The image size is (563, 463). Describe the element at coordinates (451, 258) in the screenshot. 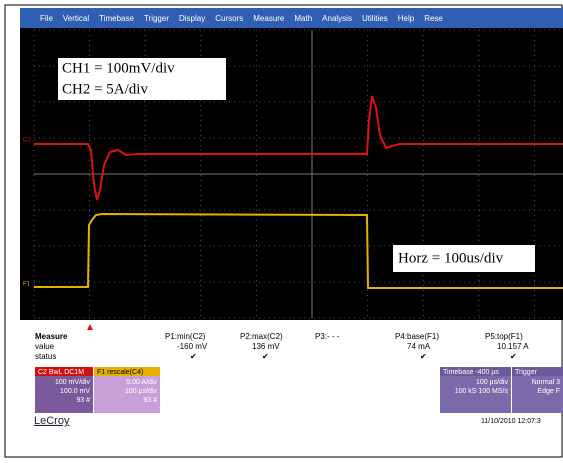

I see `annotation: Horz = 100us/div` at that location.